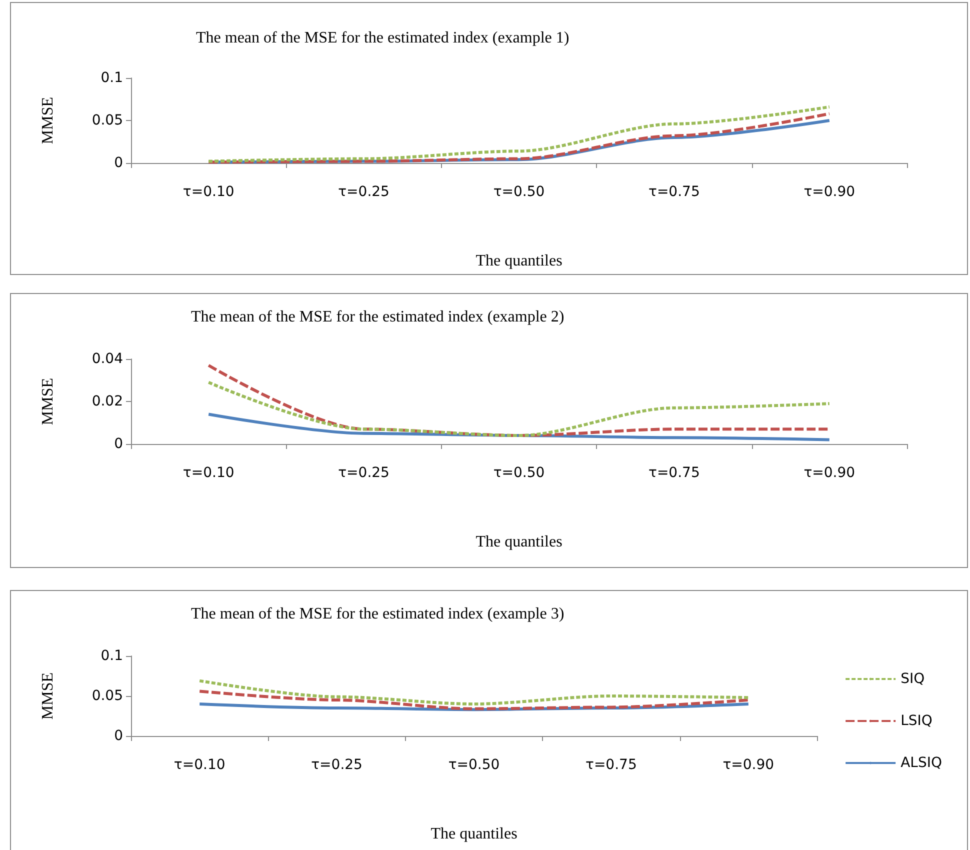  I want to click on y-tick-label: 0.02, so click(107, 402).